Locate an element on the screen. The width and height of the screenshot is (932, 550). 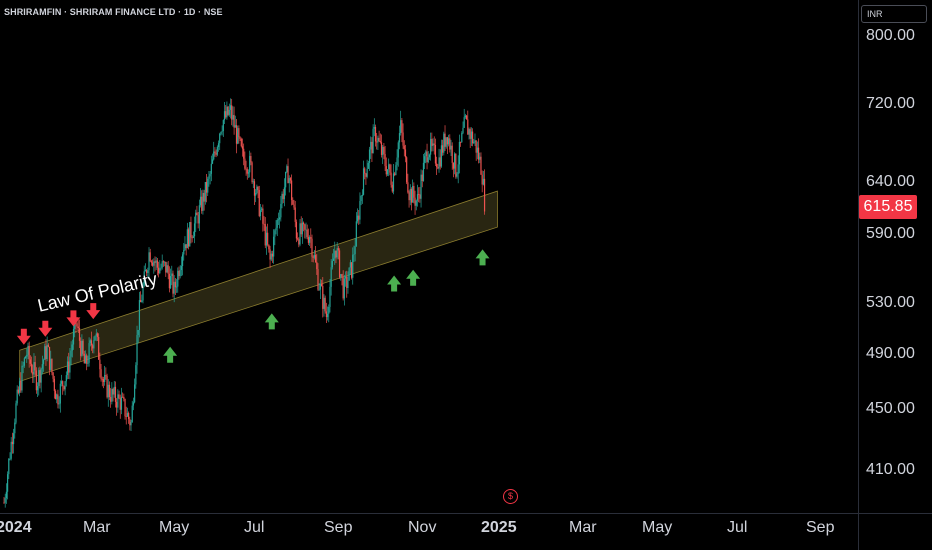
currency-selector: INR is located at coordinates (894, 14).